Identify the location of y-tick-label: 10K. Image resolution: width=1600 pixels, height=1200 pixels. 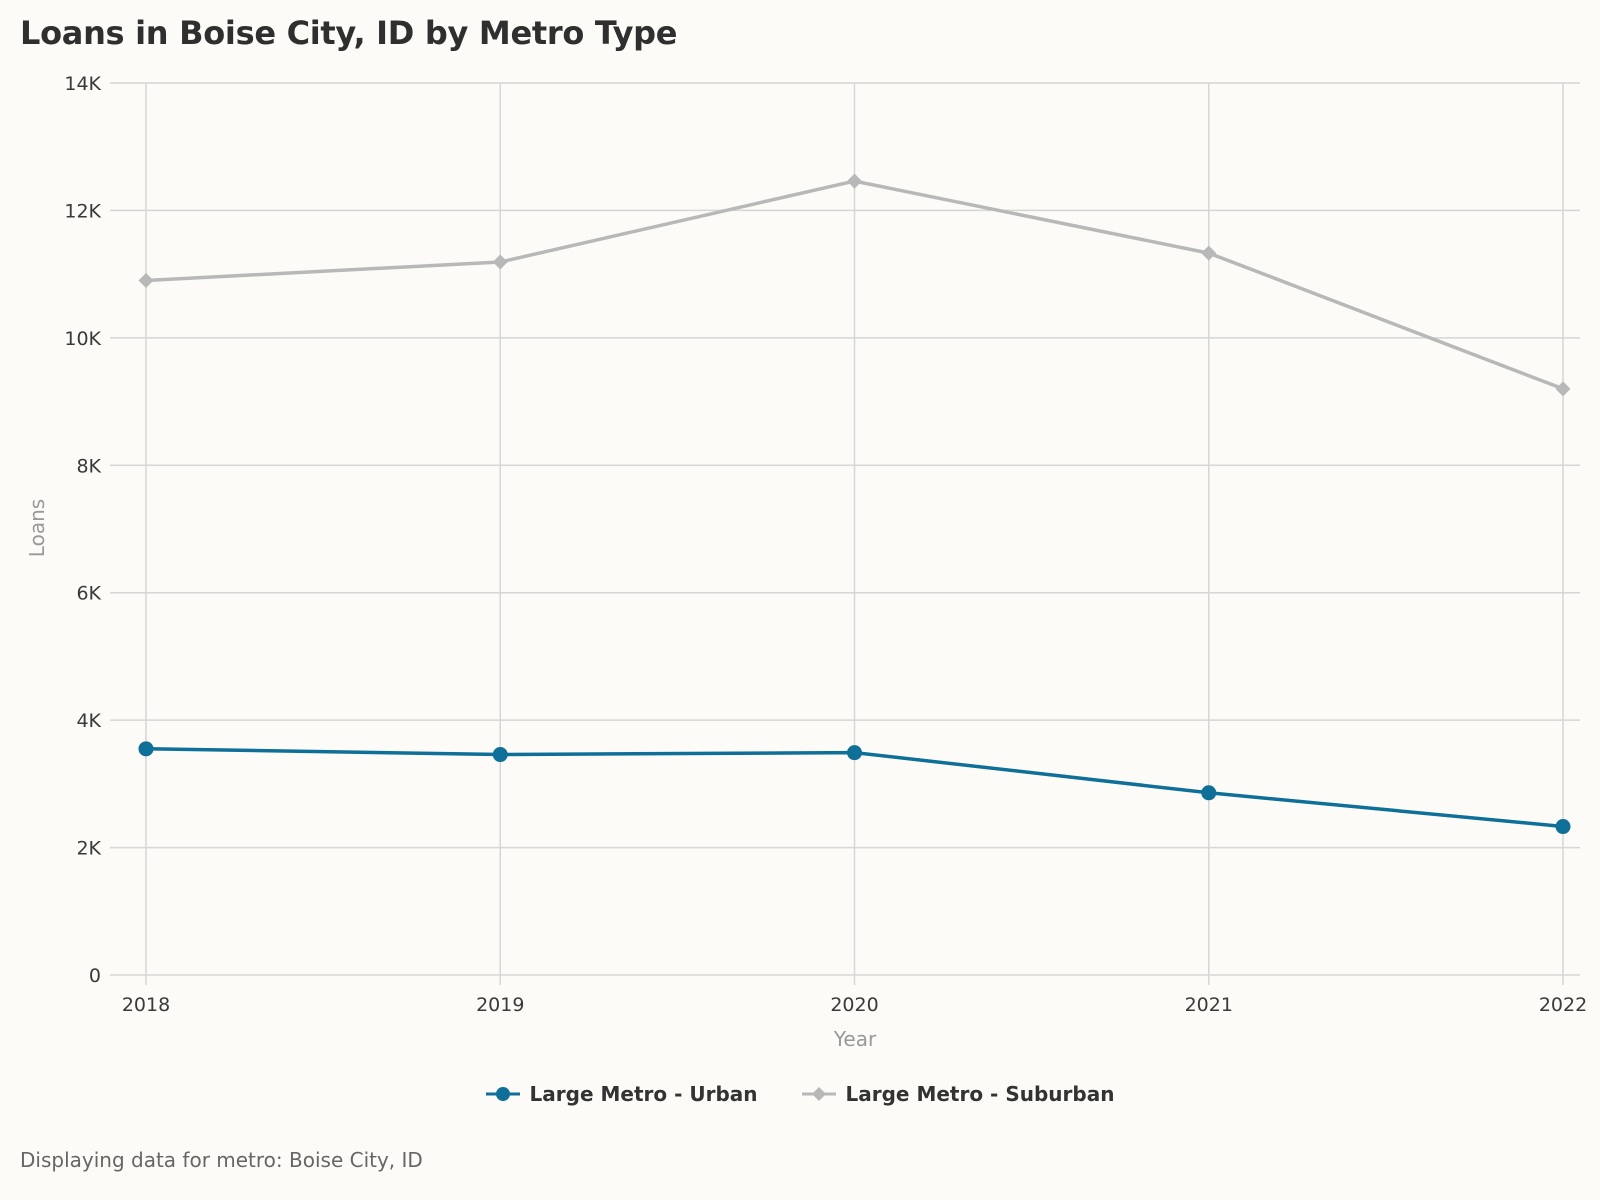
(82, 339).